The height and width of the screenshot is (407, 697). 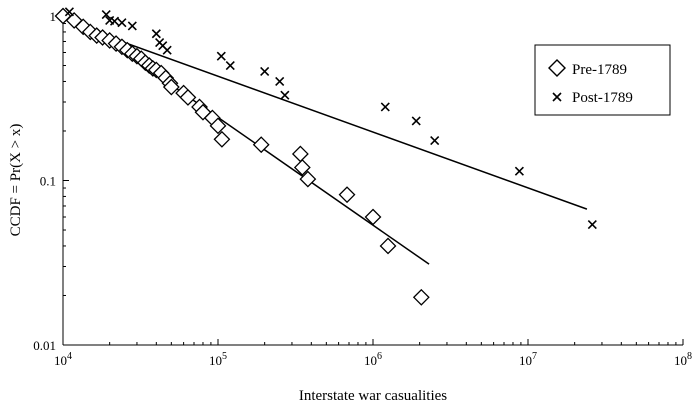 I want to click on y-tick-label: 0.1, so click(x=48, y=181).